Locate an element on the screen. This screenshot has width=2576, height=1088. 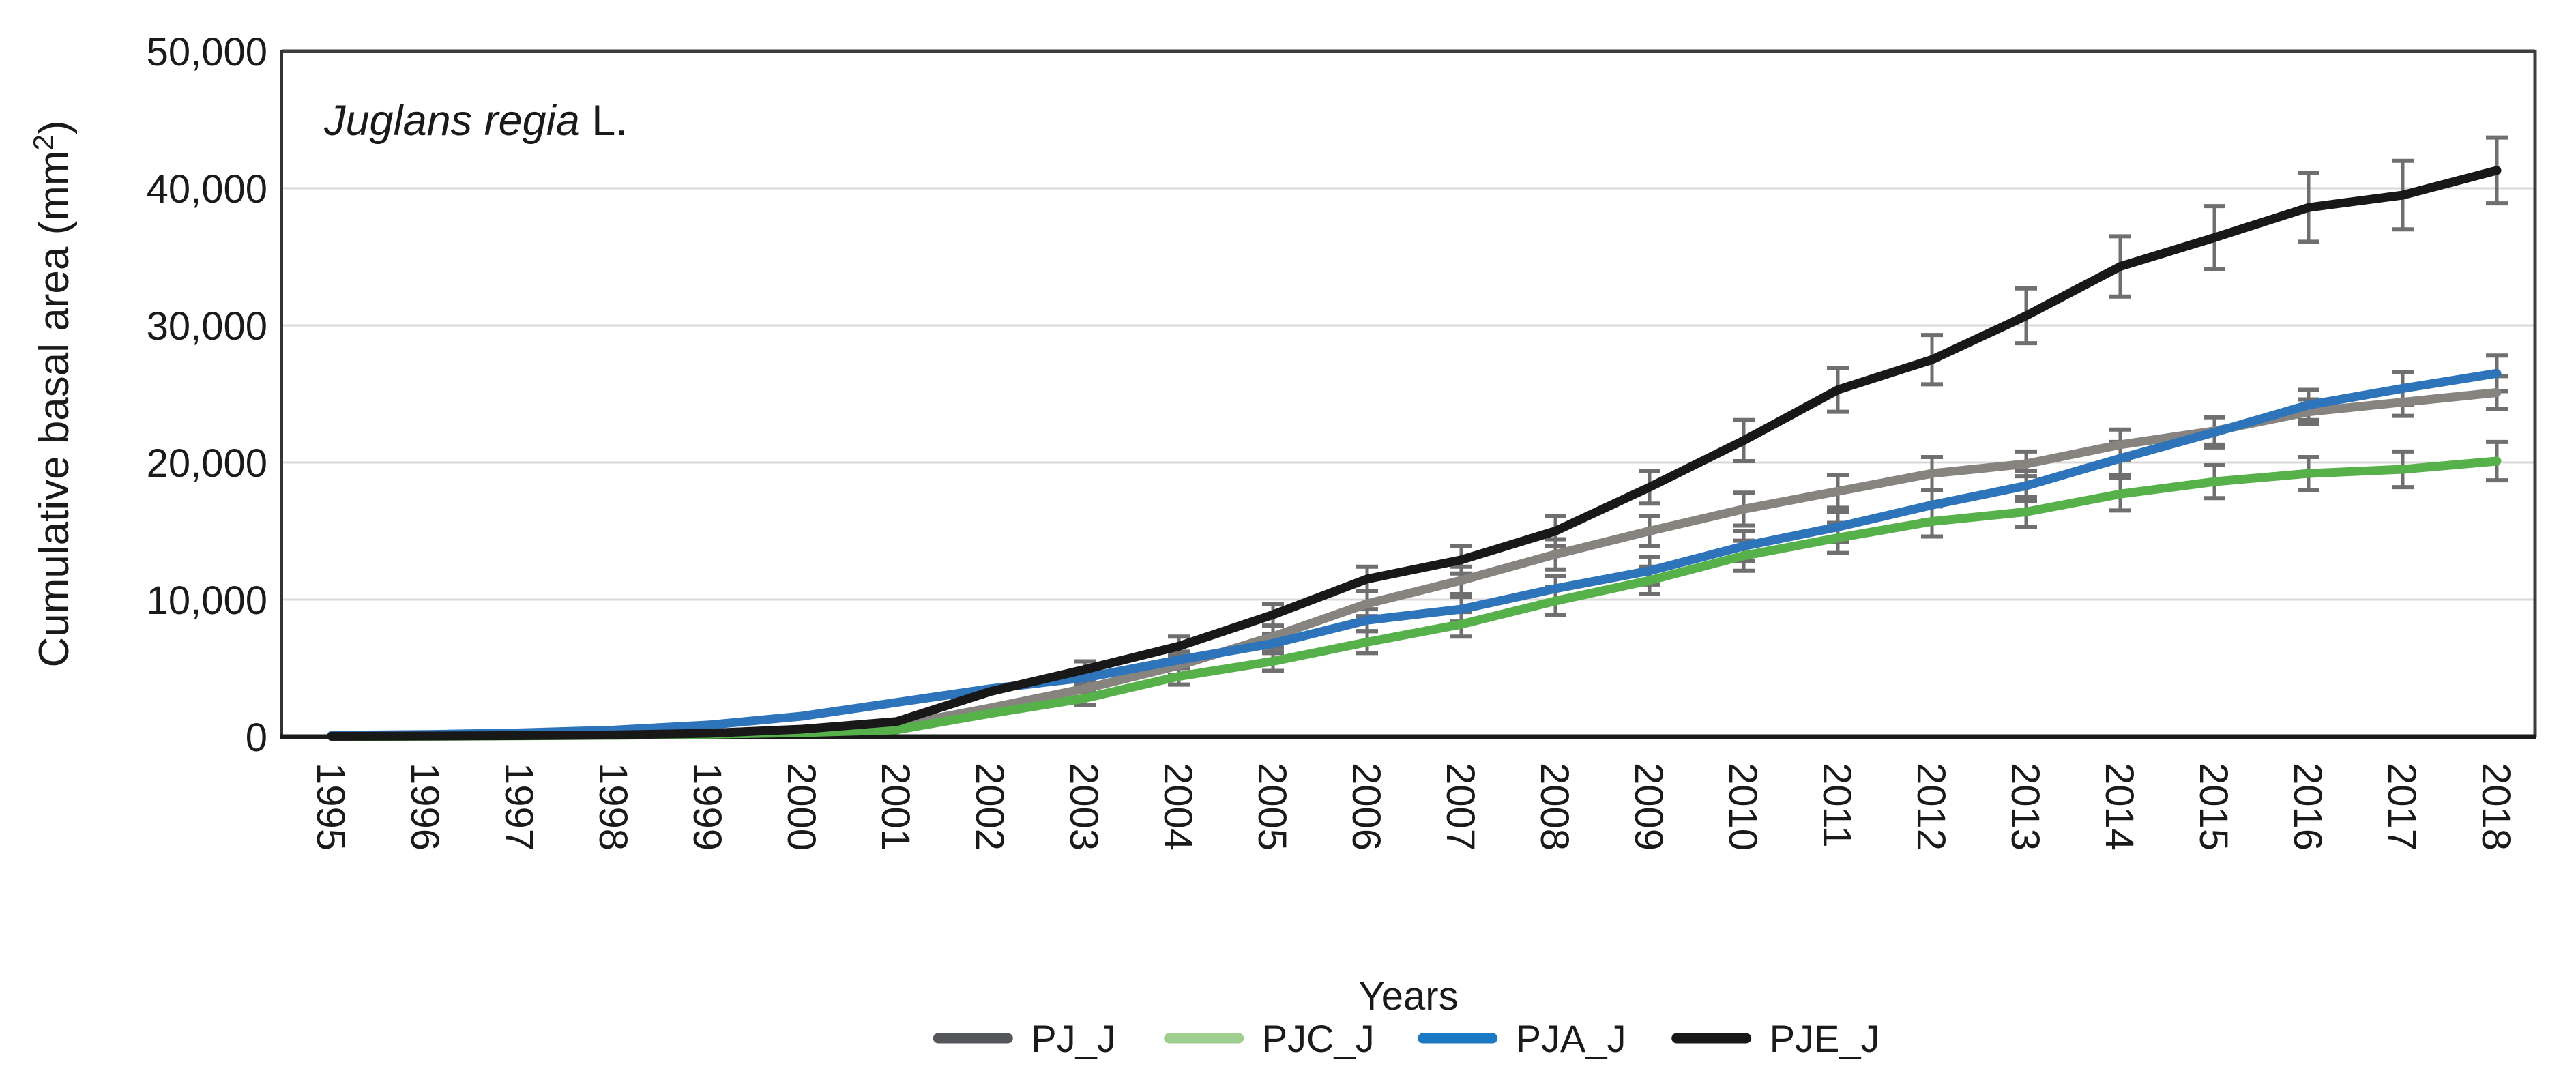
y-tick-label-50,000: 50,000 is located at coordinates (207, 52).